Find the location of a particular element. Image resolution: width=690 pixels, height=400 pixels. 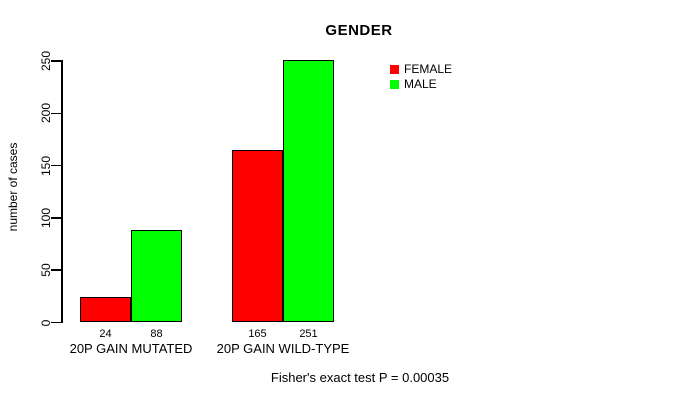

category-label: 20P GAIN MUTATED is located at coordinates (131, 348).